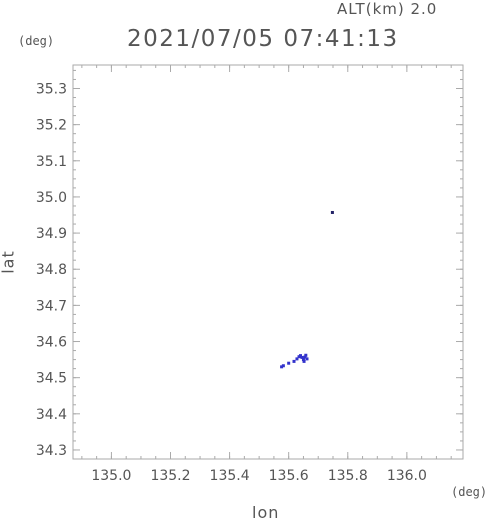 The width and height of the screenshot is (491, 522). Describe the element at coordinates (289, 476) in the screenshot. I see `x-tick-label: 135.6` at that location.